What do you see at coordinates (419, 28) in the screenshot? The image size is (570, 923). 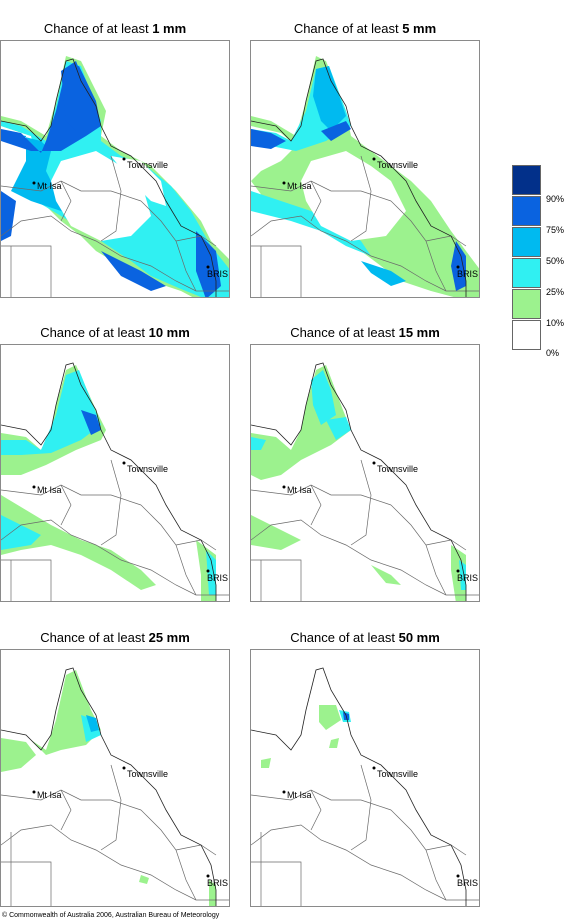 I see `panel-threshold: 5 mm` at bounding box center [419, 28].